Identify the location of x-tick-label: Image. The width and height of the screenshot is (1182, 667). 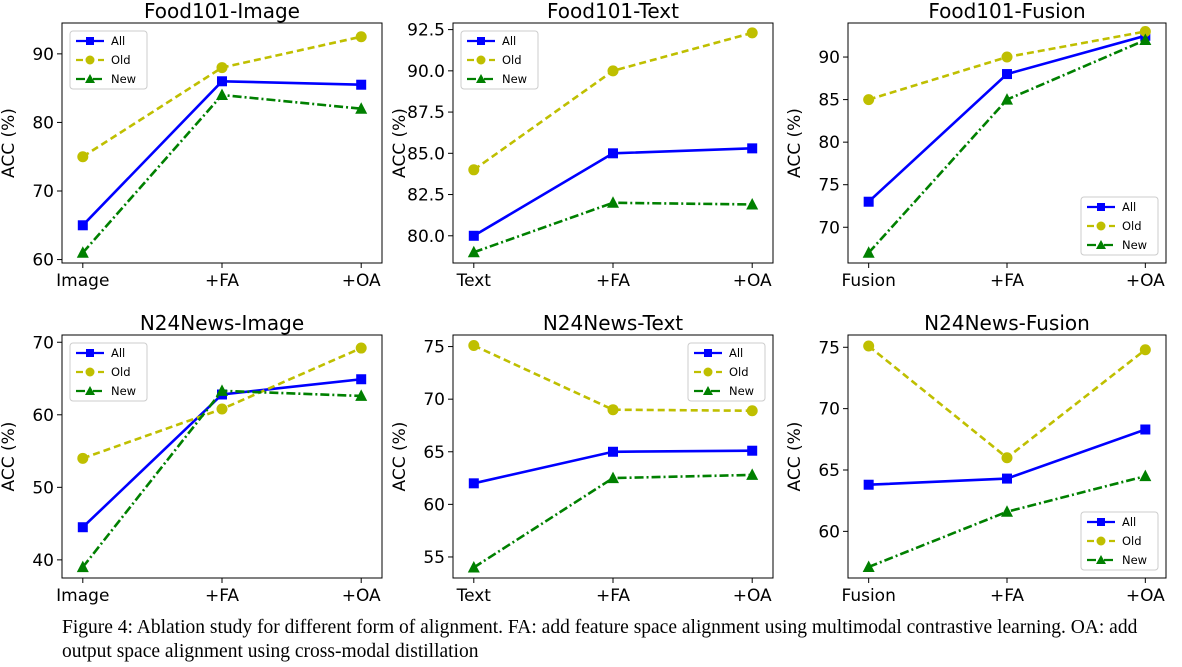
(82, 596).